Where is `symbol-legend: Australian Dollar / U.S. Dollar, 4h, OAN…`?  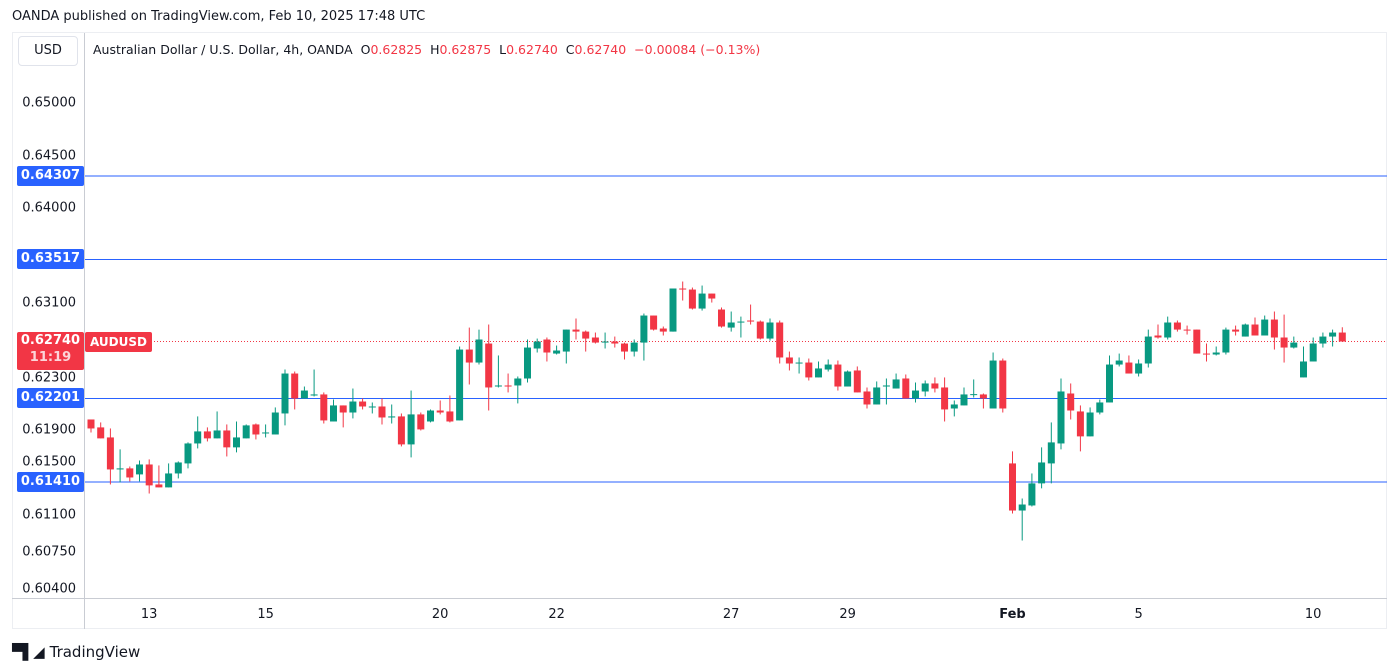 symbol-legend: Australian Dollar / U.S. Dollar, 4h, OAN… is located at coordinates (426, 49).